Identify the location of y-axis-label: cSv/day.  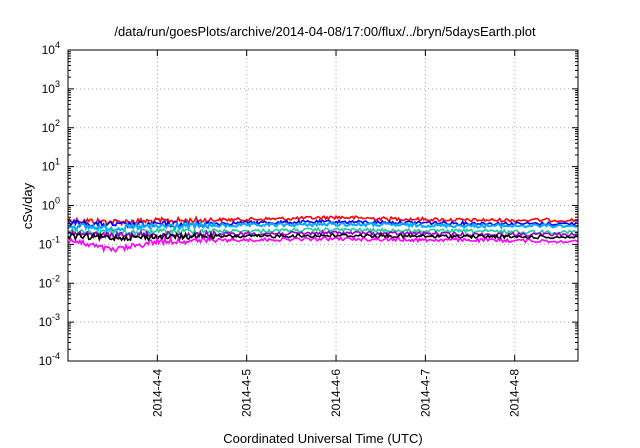
(27, 205).